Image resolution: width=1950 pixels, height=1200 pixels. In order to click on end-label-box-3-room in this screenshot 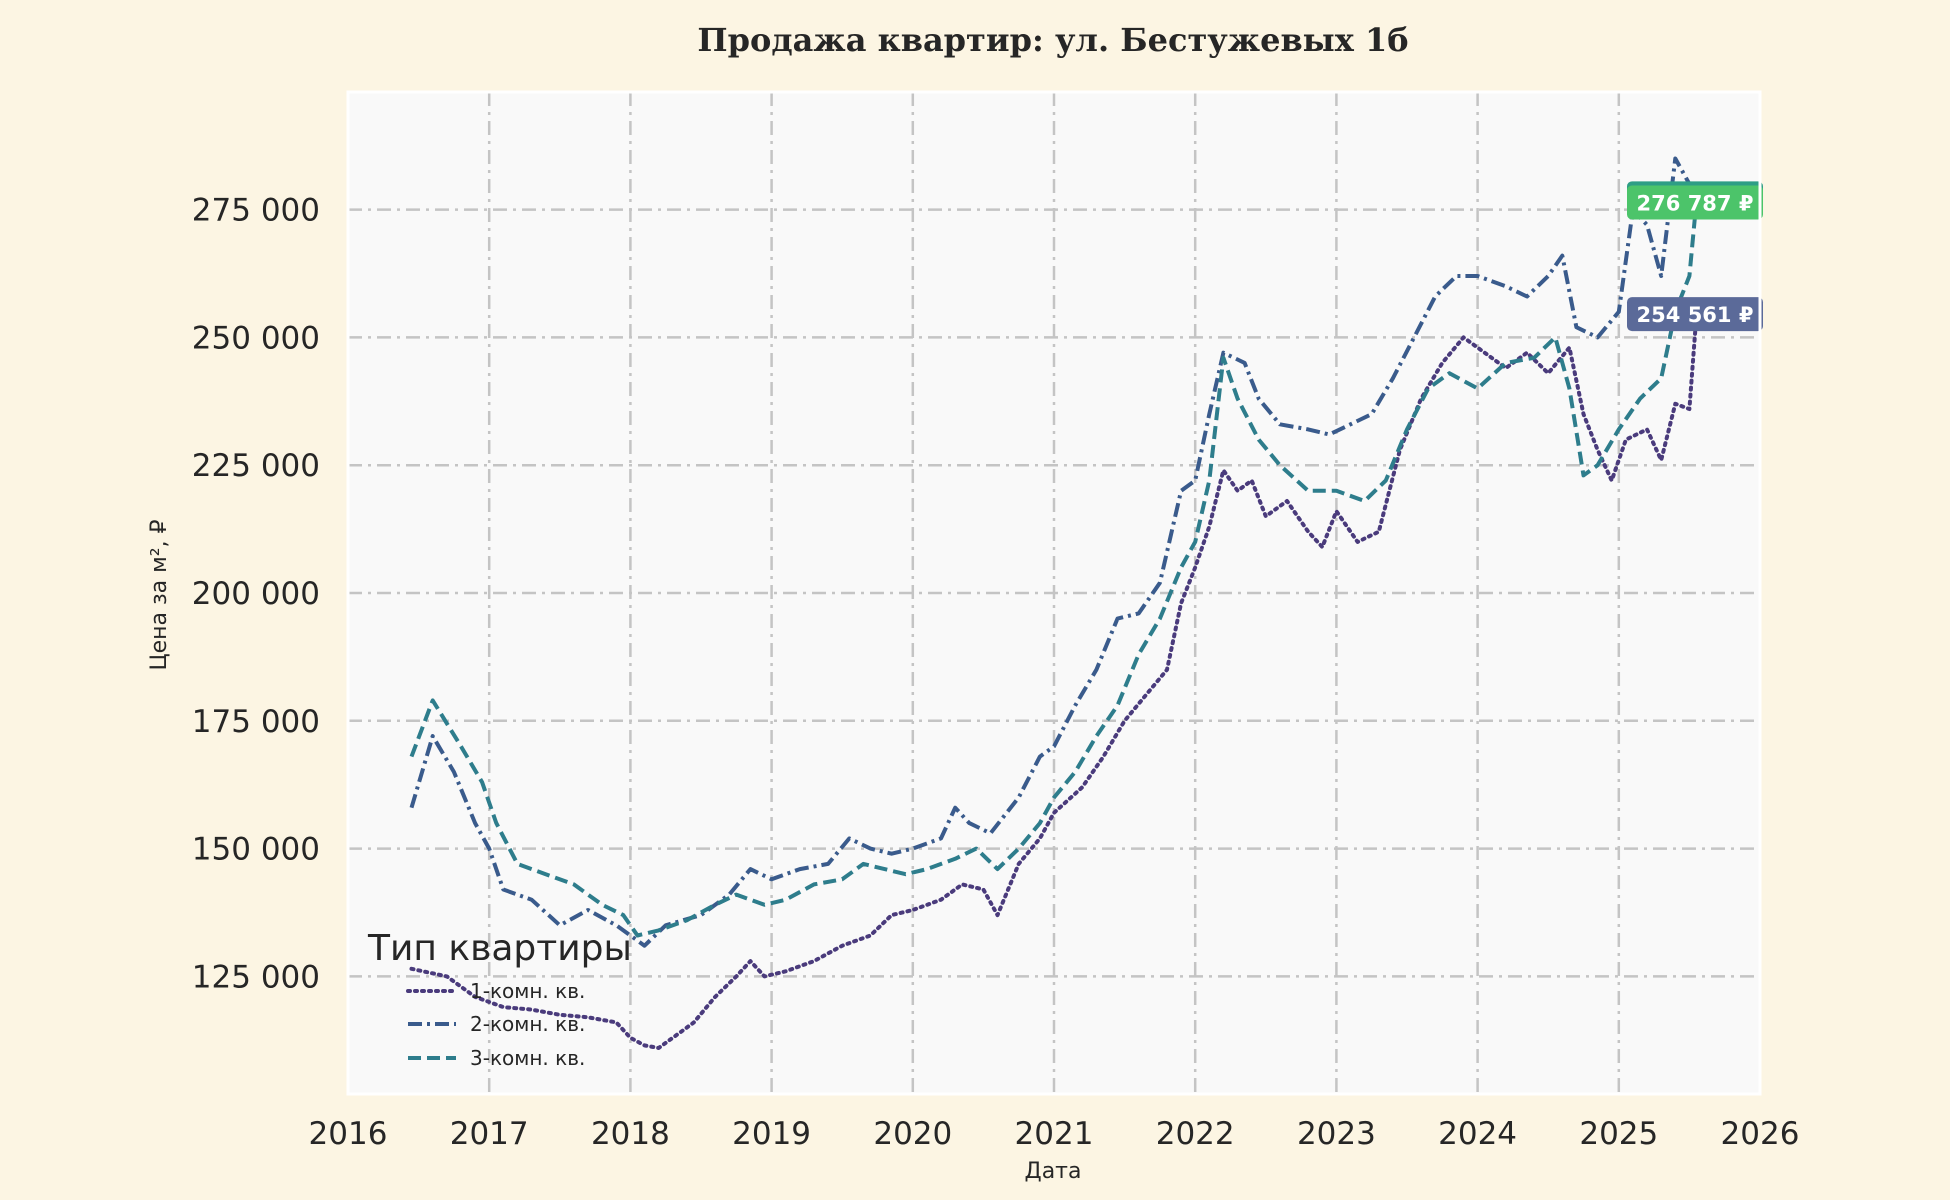, I will do `click(1695, 202)`.